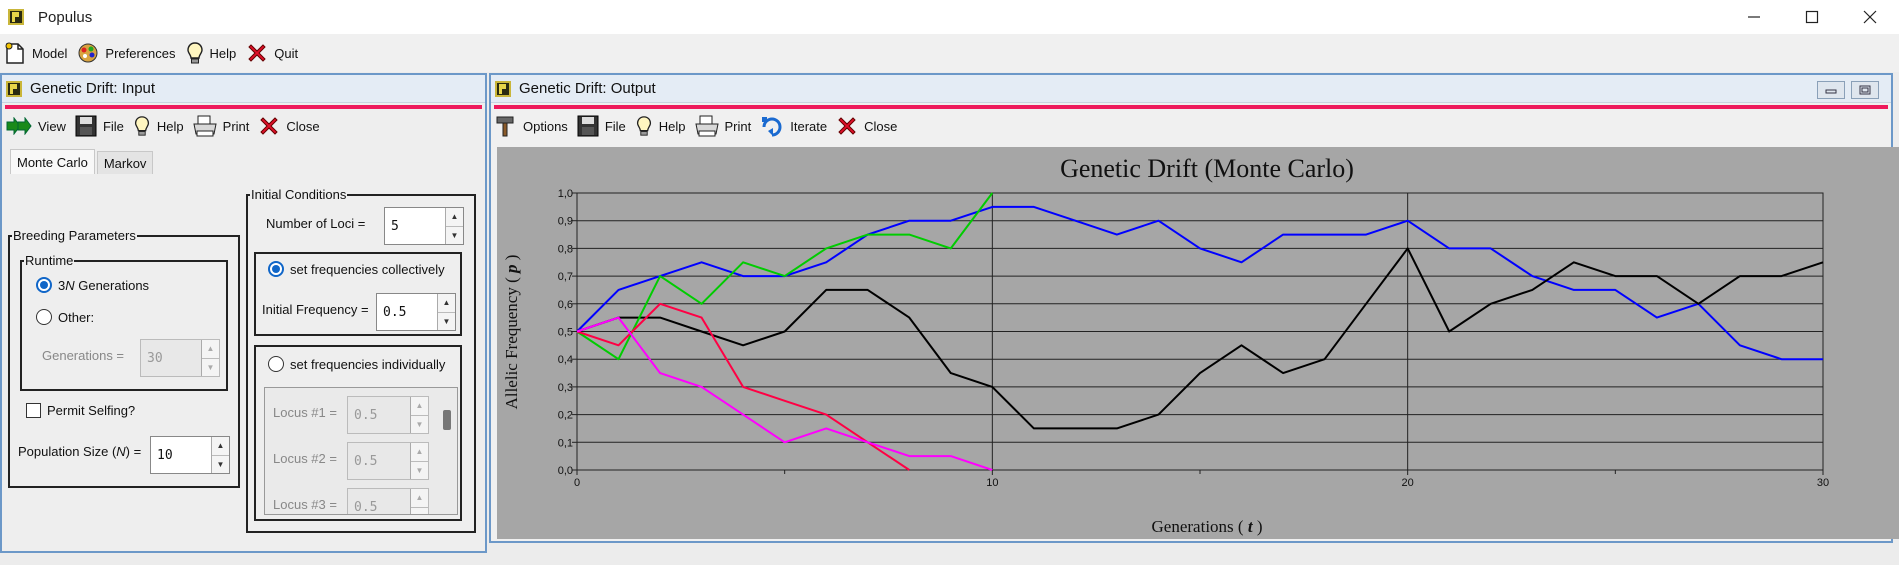  I want to click on options-button-label: Options, so click(545, 126).